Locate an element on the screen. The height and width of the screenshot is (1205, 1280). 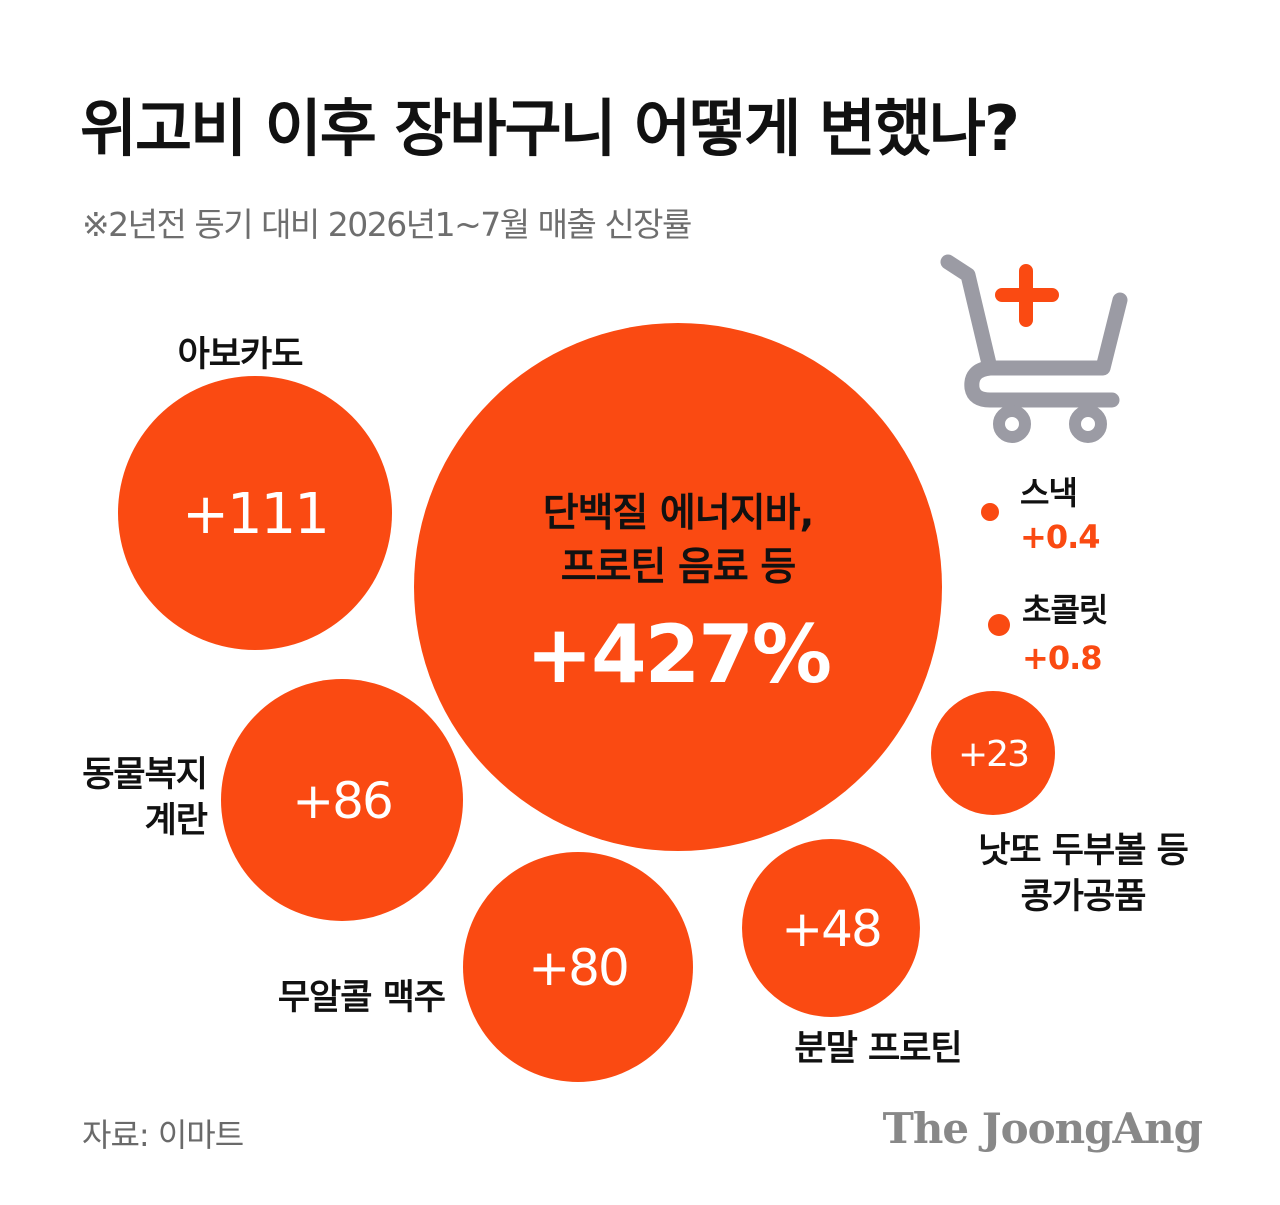
cart-wheel-right is located at coordinates (1088, 424).